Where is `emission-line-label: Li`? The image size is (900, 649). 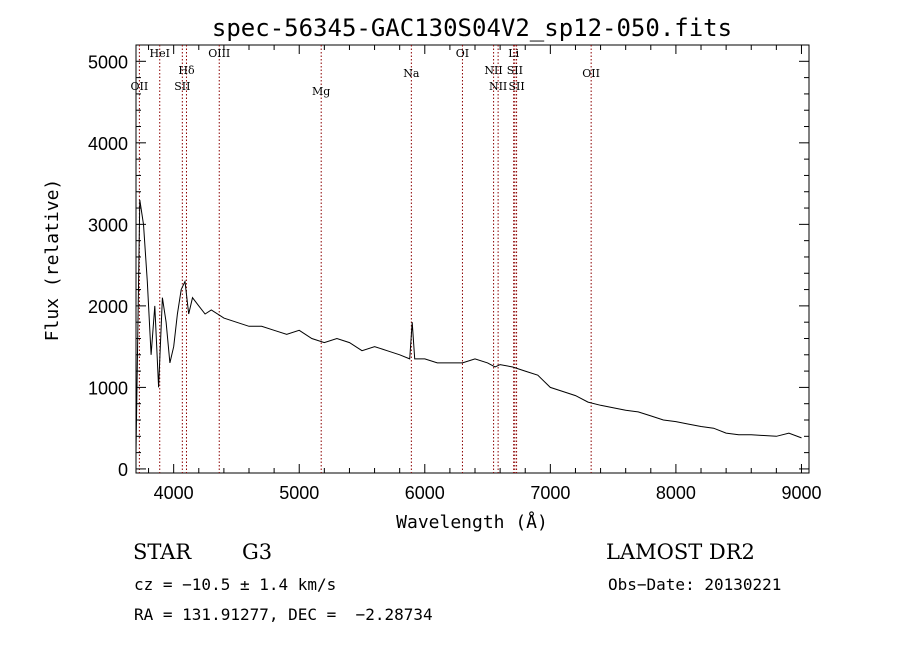
emission-line-label: Li is located at coordinates (513, 53).